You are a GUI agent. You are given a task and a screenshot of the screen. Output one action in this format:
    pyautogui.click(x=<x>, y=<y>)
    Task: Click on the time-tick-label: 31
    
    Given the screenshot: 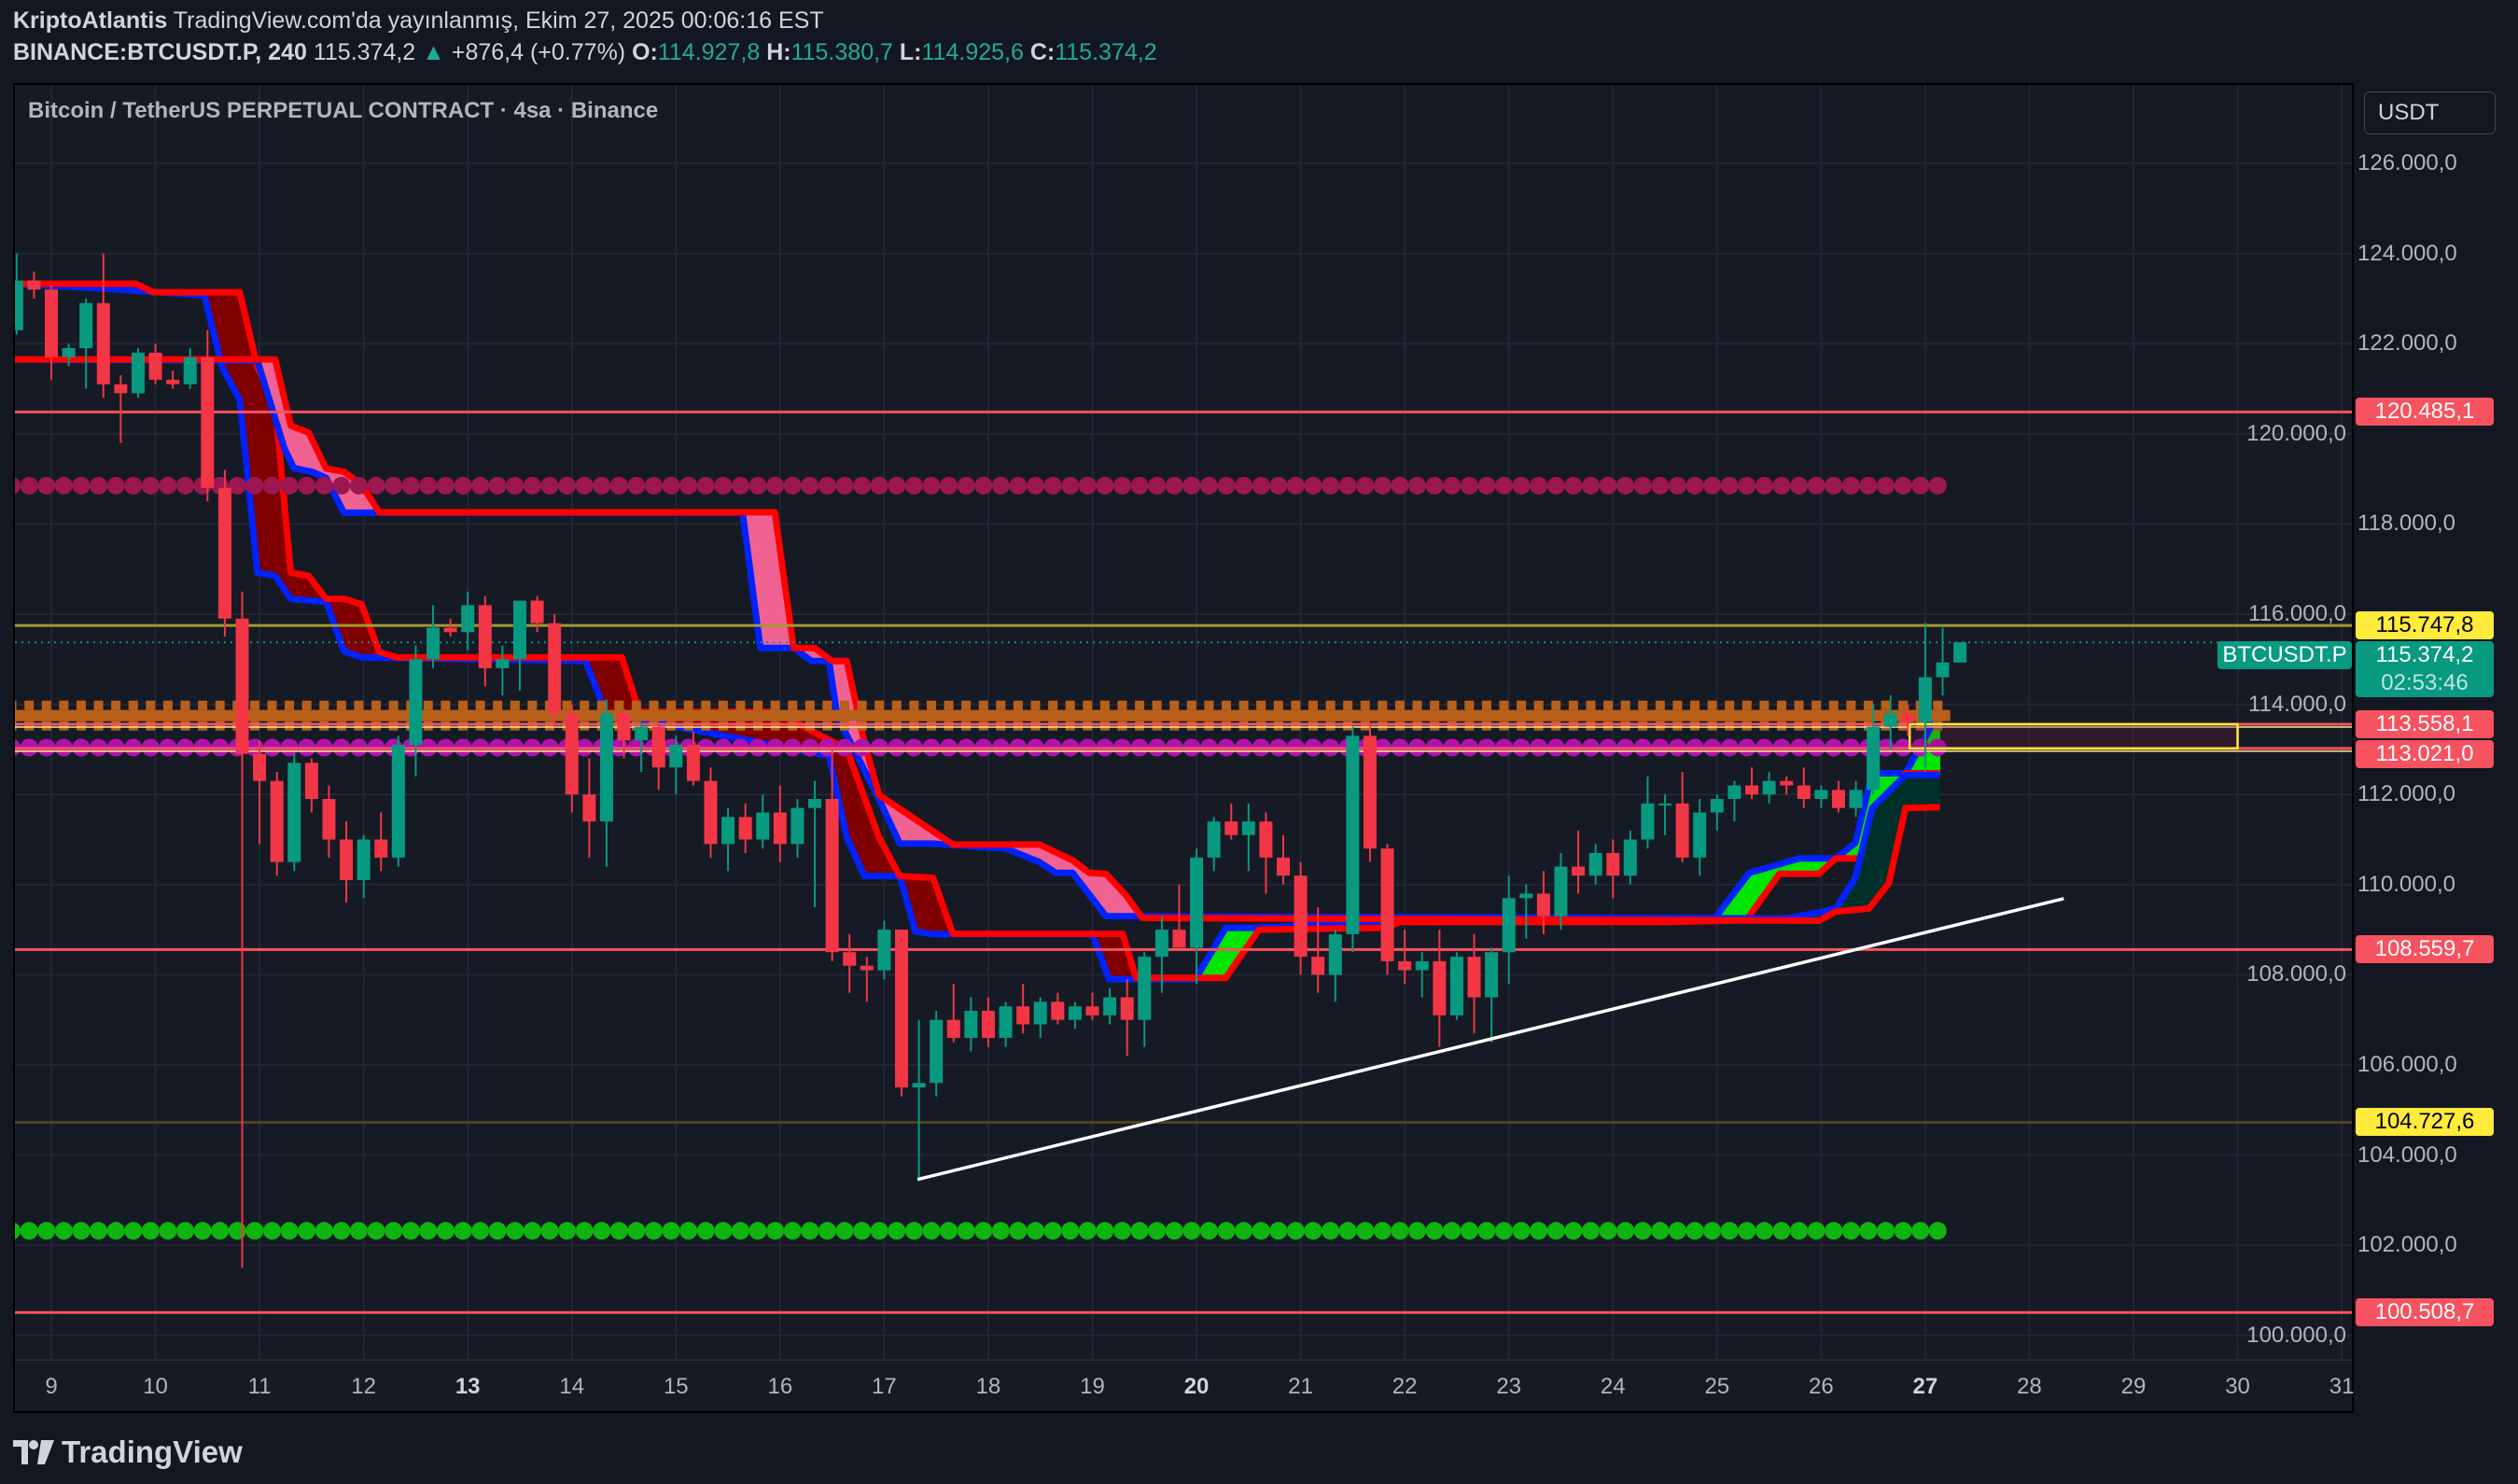 What is the action you would take?
    pyautogui.click(x=2342, y=1386)
    